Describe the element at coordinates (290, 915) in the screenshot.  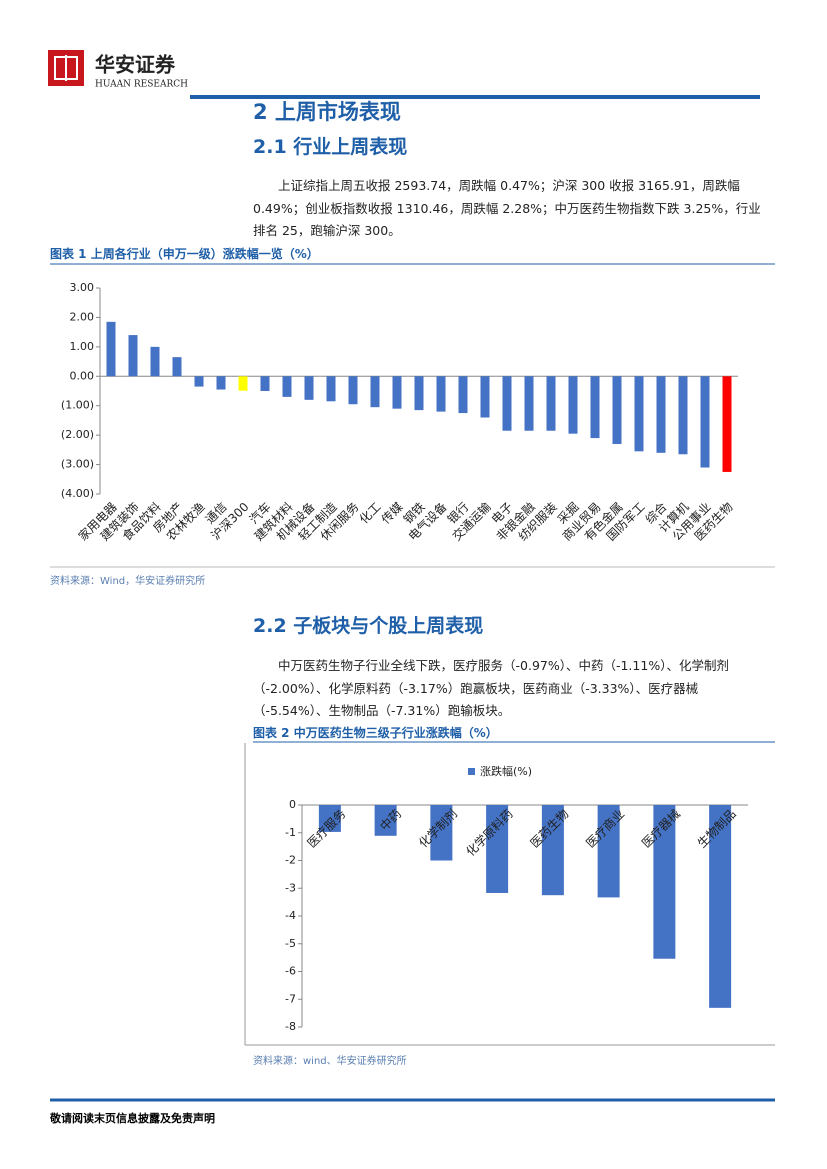
I see `y-tick-label: -4` at that location.